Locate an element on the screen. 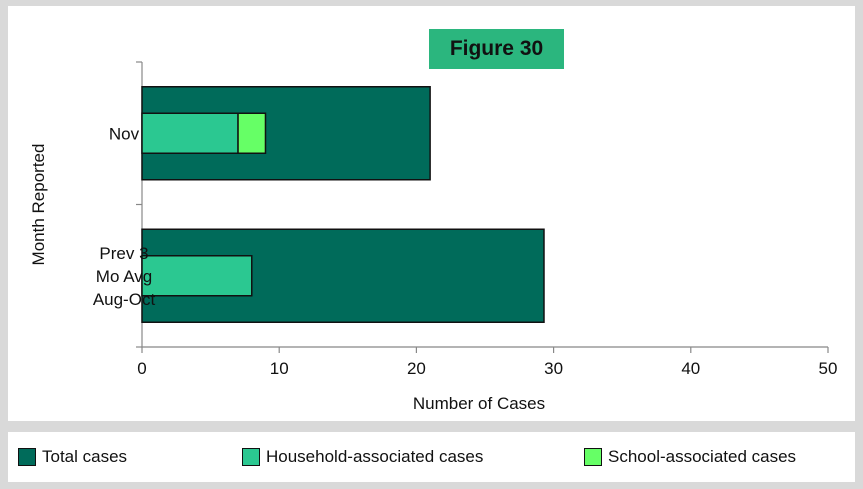 The width and height of the screenshot is (863, 489). legend-item-total: Total cases is located at coordinates (72, 457).